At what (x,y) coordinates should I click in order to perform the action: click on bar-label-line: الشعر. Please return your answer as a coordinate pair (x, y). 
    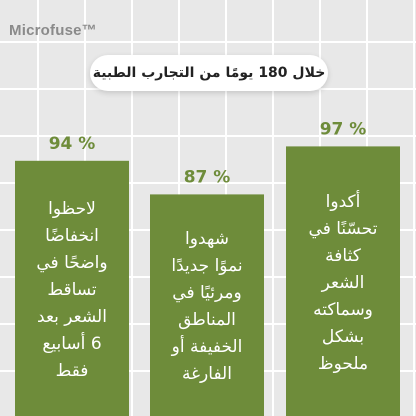
    Looking at the image, I should click on (343, 282).